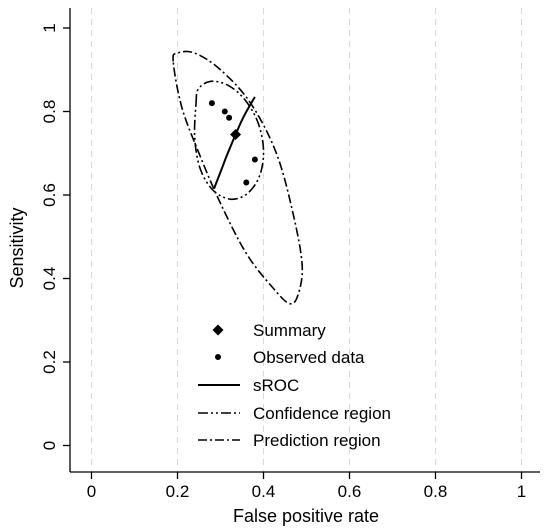 The height and width of the screenshot is (531, 550). I want to click on legend-observed-symbol, so click(218, 357).